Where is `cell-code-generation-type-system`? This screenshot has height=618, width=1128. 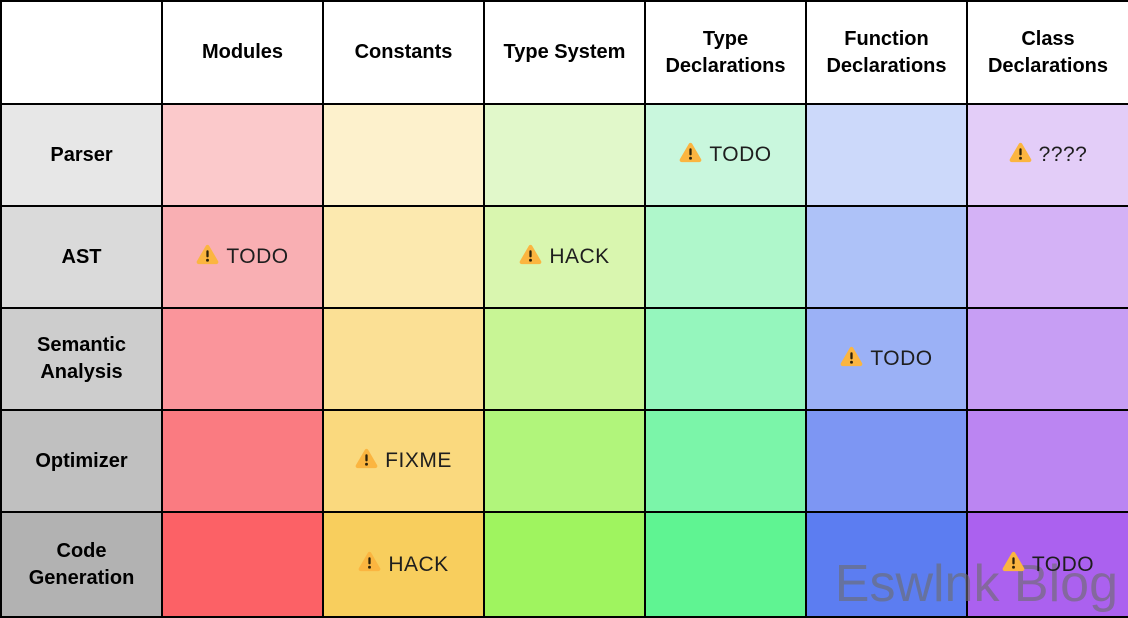
cell-code-generation-type-system is located at coordinates (564, 564).